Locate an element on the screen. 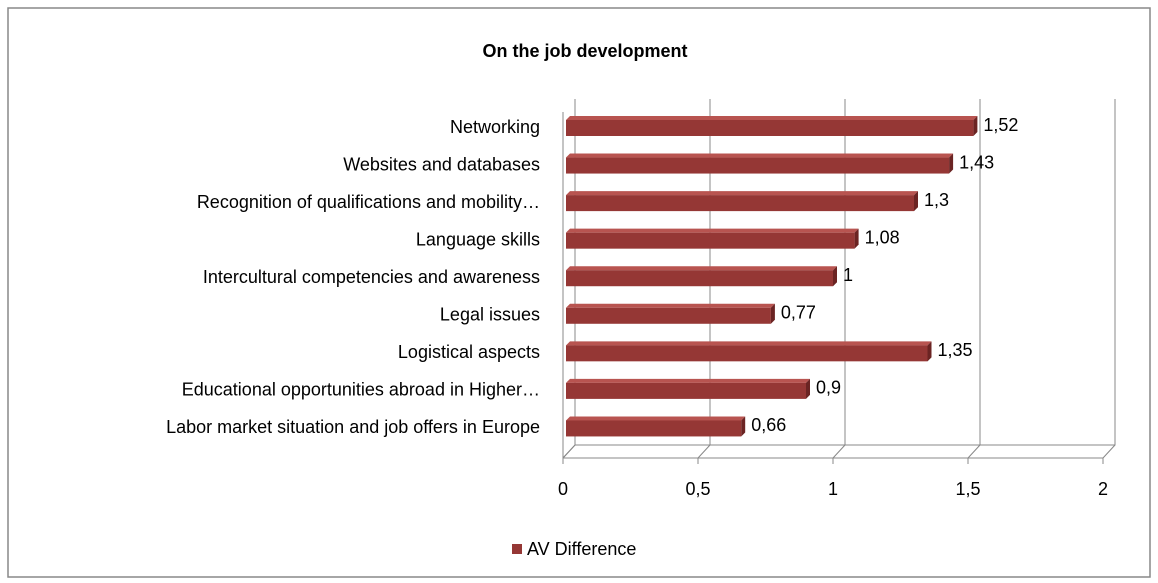  x-tick-label: 2 is located at coordinates (1103, 489).